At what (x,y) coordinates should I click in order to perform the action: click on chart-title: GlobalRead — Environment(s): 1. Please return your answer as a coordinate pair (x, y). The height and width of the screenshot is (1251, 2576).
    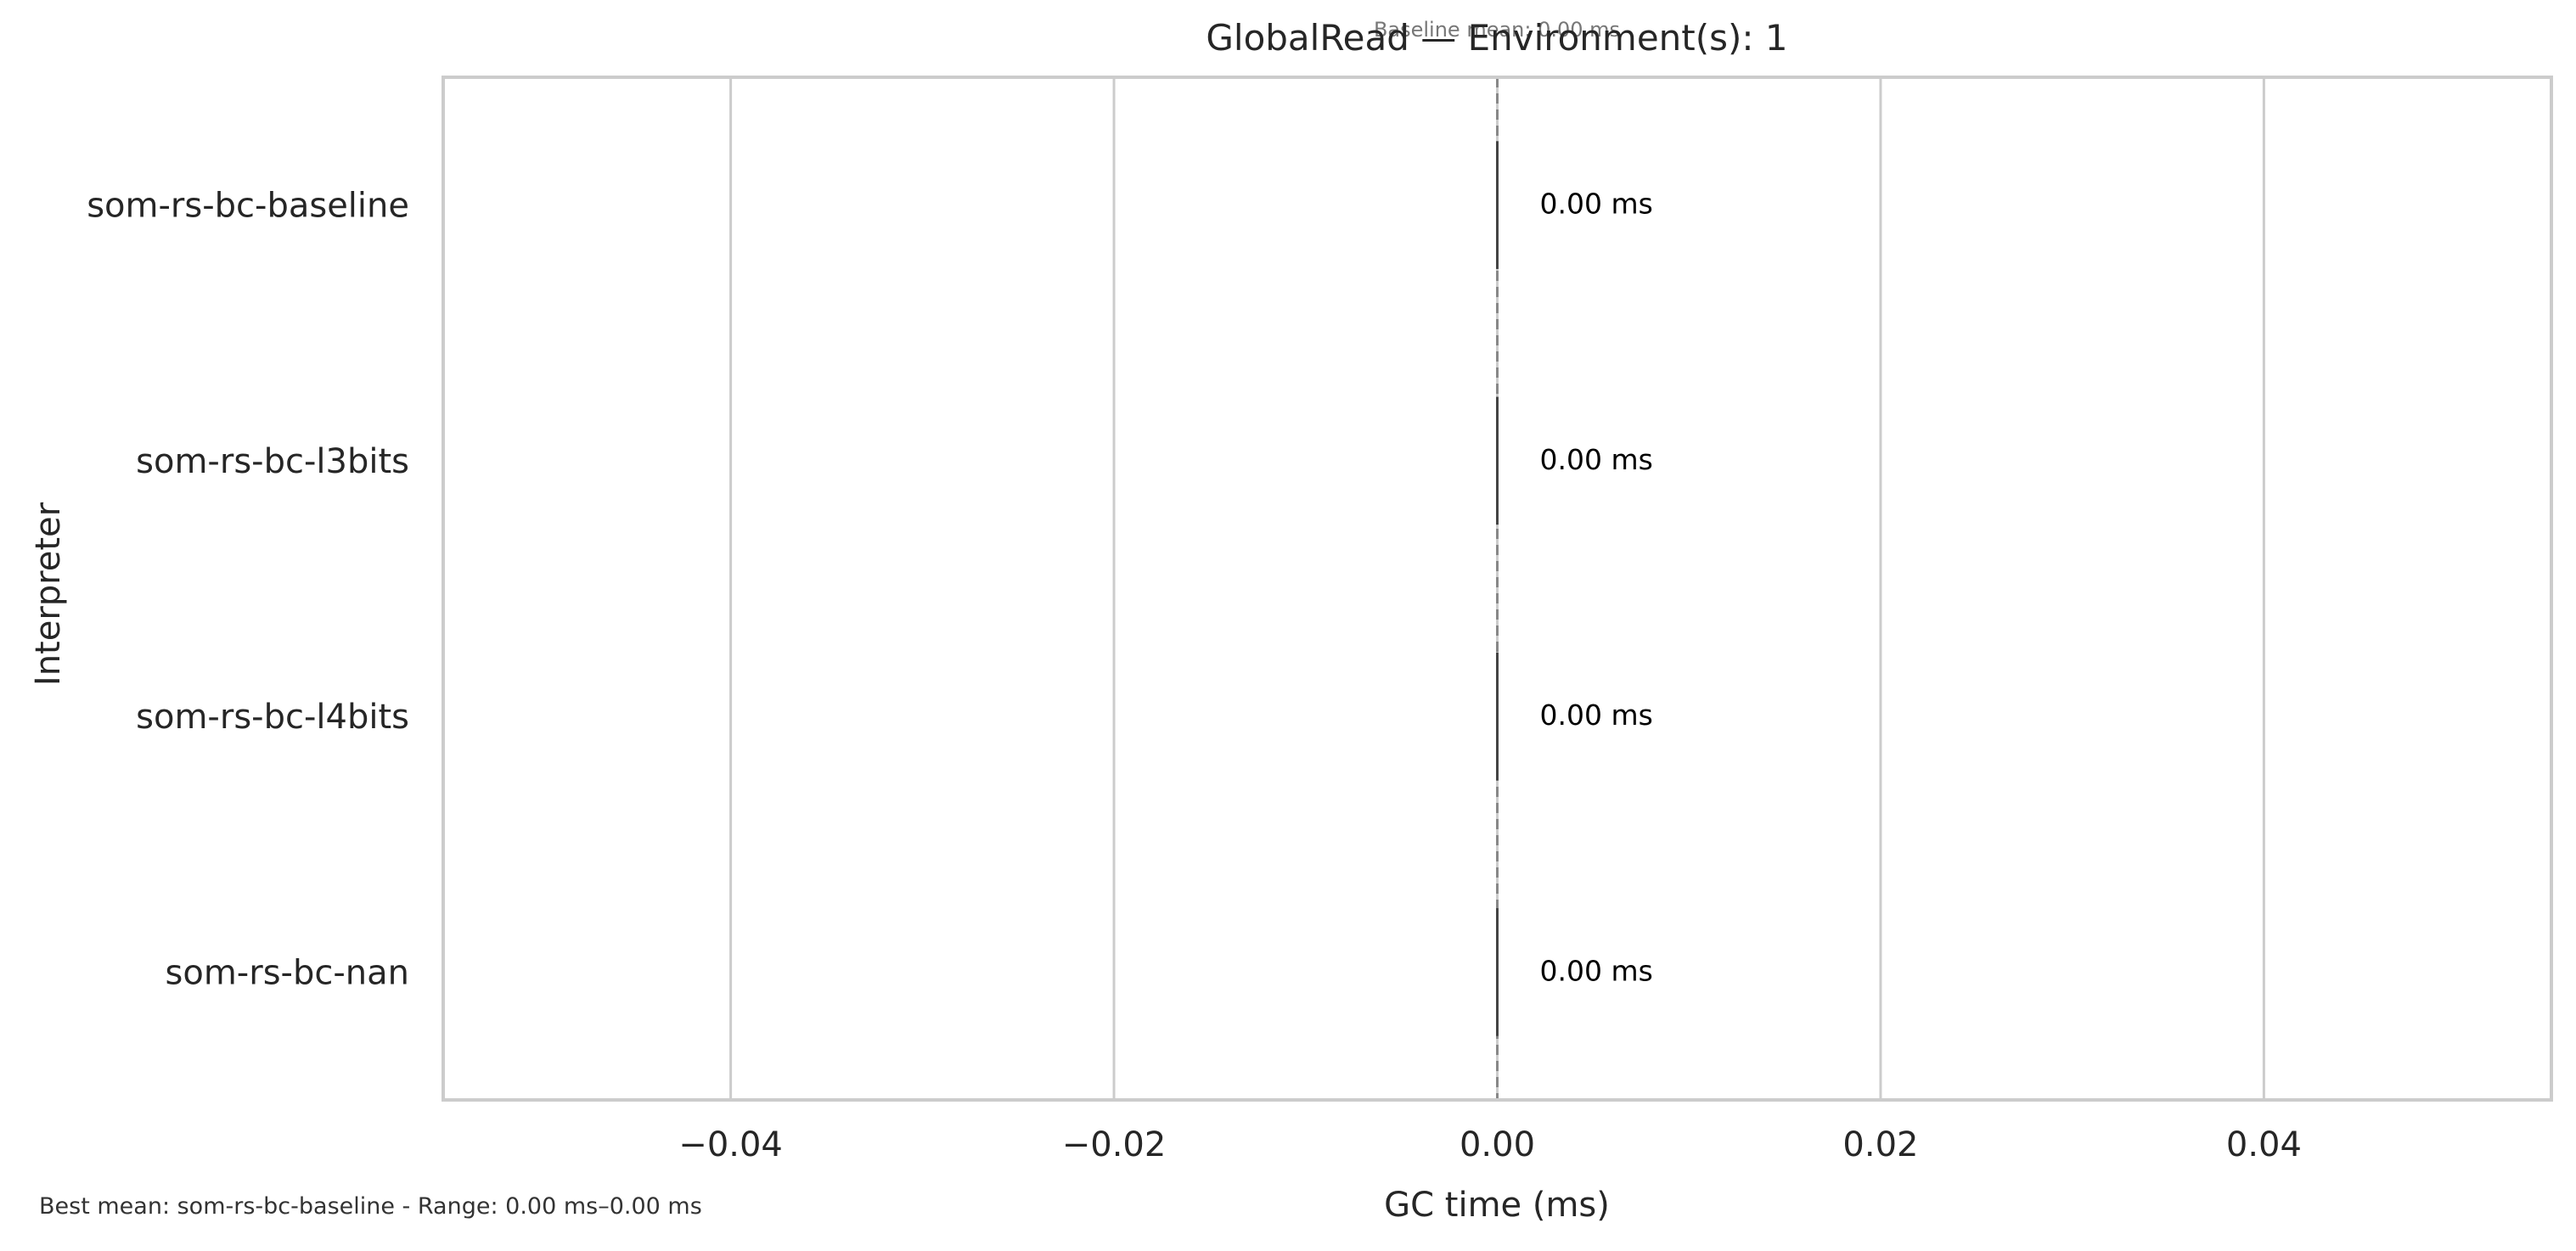
    Looking at the image, I should click on (1496, 38).